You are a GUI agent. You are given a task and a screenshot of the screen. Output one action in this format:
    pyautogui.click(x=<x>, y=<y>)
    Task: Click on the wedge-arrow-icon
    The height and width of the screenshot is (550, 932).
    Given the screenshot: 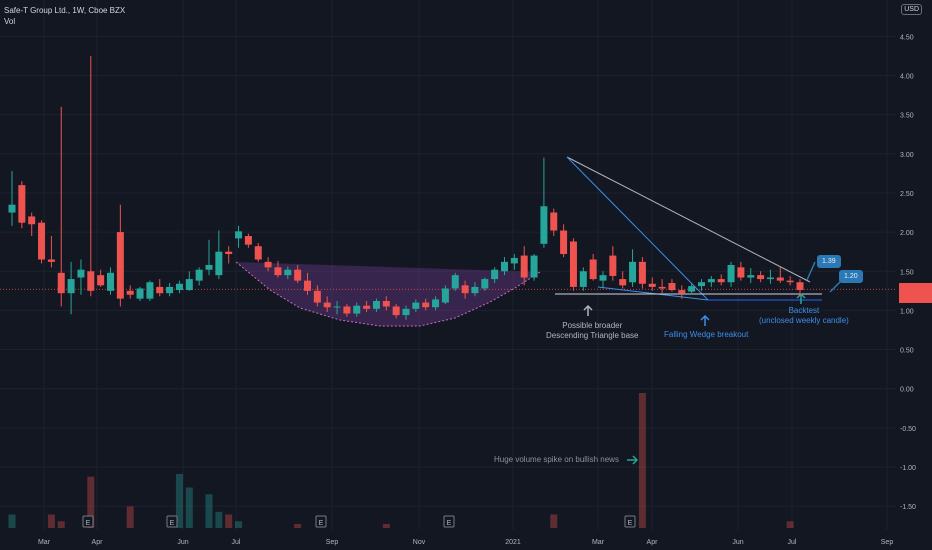 What is the action you would take?
    pyautogui.click(x=705, y=320)
    